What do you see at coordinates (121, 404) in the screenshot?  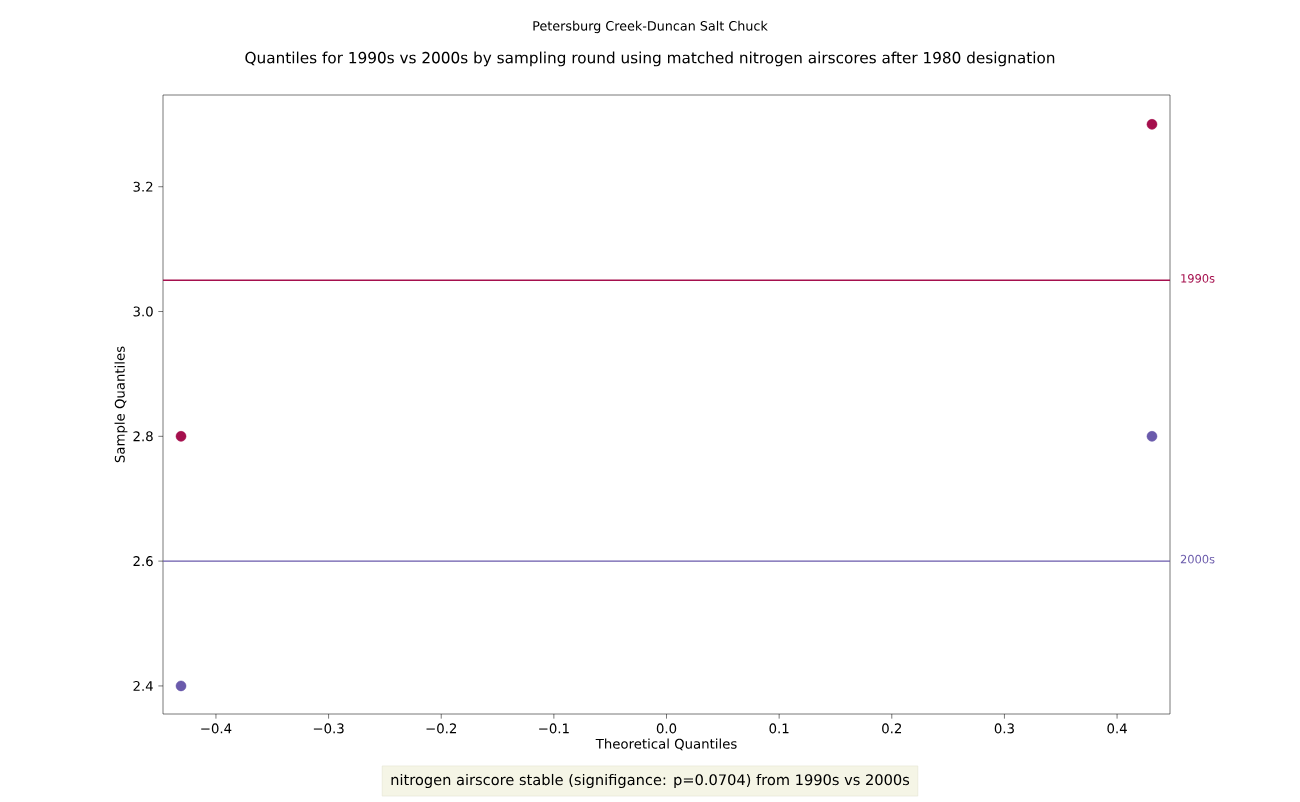 I see `y-axis-title: Sample Quantiles` at bounding box center [121, 404].